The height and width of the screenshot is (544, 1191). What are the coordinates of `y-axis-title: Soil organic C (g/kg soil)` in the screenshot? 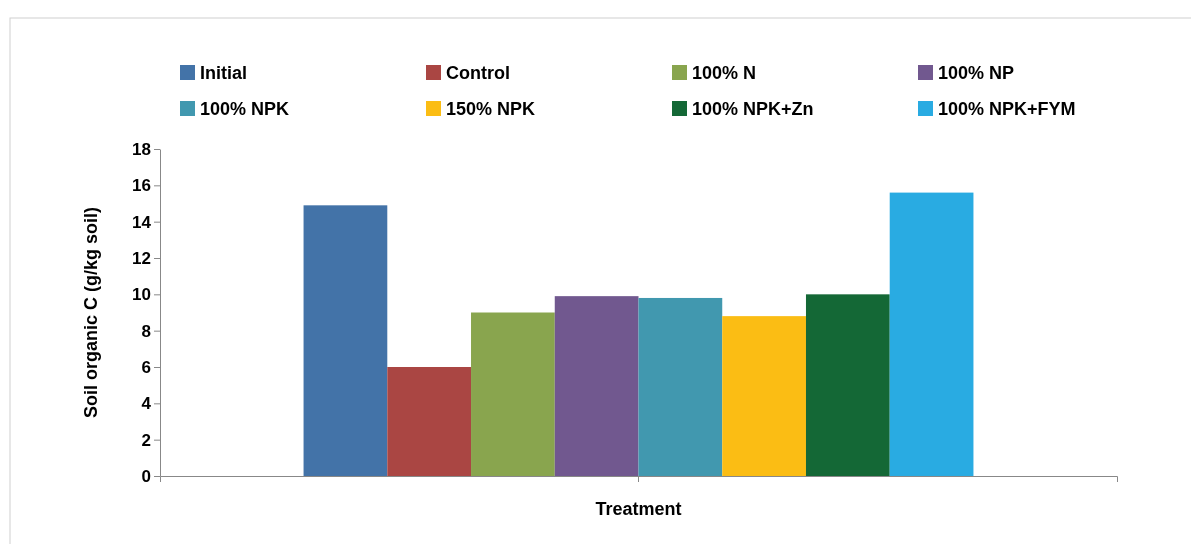 It's located at (91, 312).